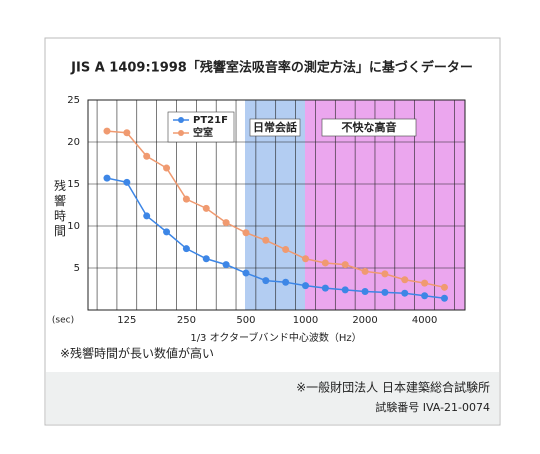 This screenshot has height=454, width=540. Describe the element at coordinates (60, 216) in the screenshot. I see `y-label-char: 時` at that location.